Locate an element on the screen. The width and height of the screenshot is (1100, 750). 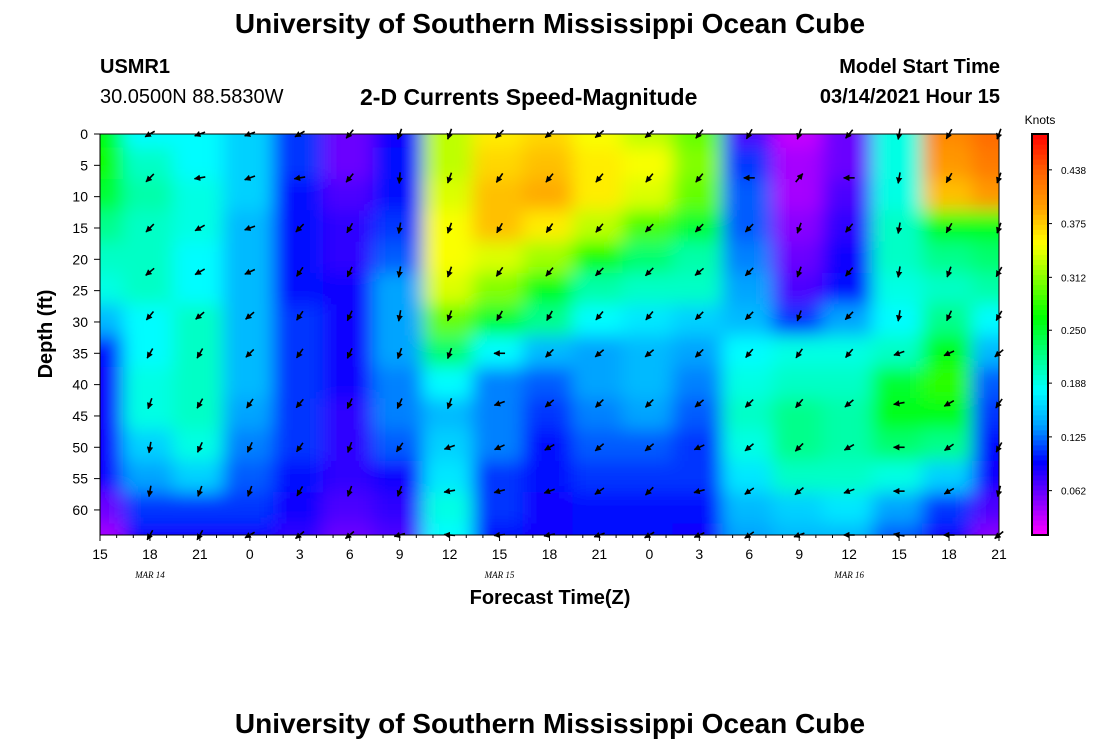
colorbar-tick-label: 0.312 is located at coordinates (1073, 278).